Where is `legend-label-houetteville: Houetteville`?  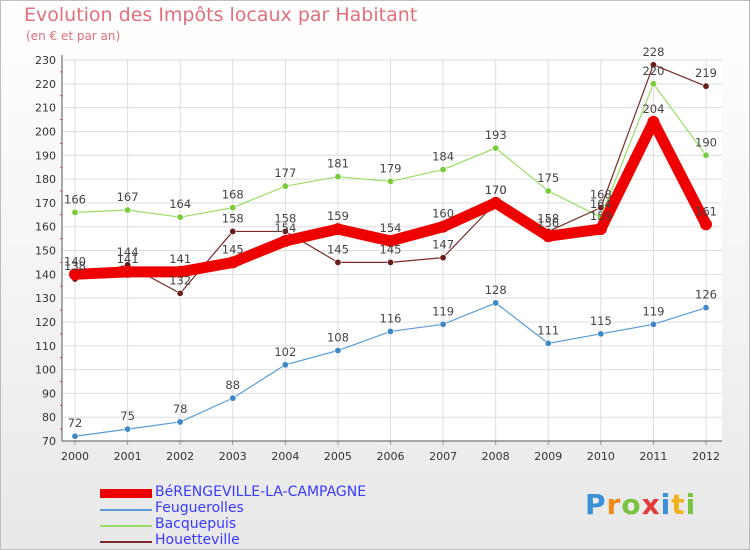
legend-label-houetteville: Houetteville is located at coordinates (197, 540).